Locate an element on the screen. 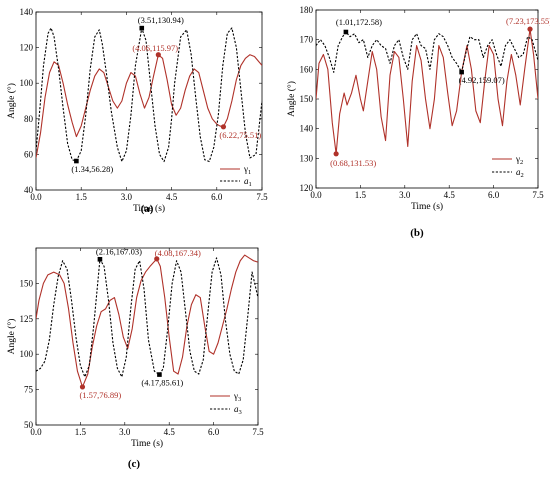 This screenshot has width=550, height=477. annotation-label: (4.08,167.34) is located at coordinates (178, 253).